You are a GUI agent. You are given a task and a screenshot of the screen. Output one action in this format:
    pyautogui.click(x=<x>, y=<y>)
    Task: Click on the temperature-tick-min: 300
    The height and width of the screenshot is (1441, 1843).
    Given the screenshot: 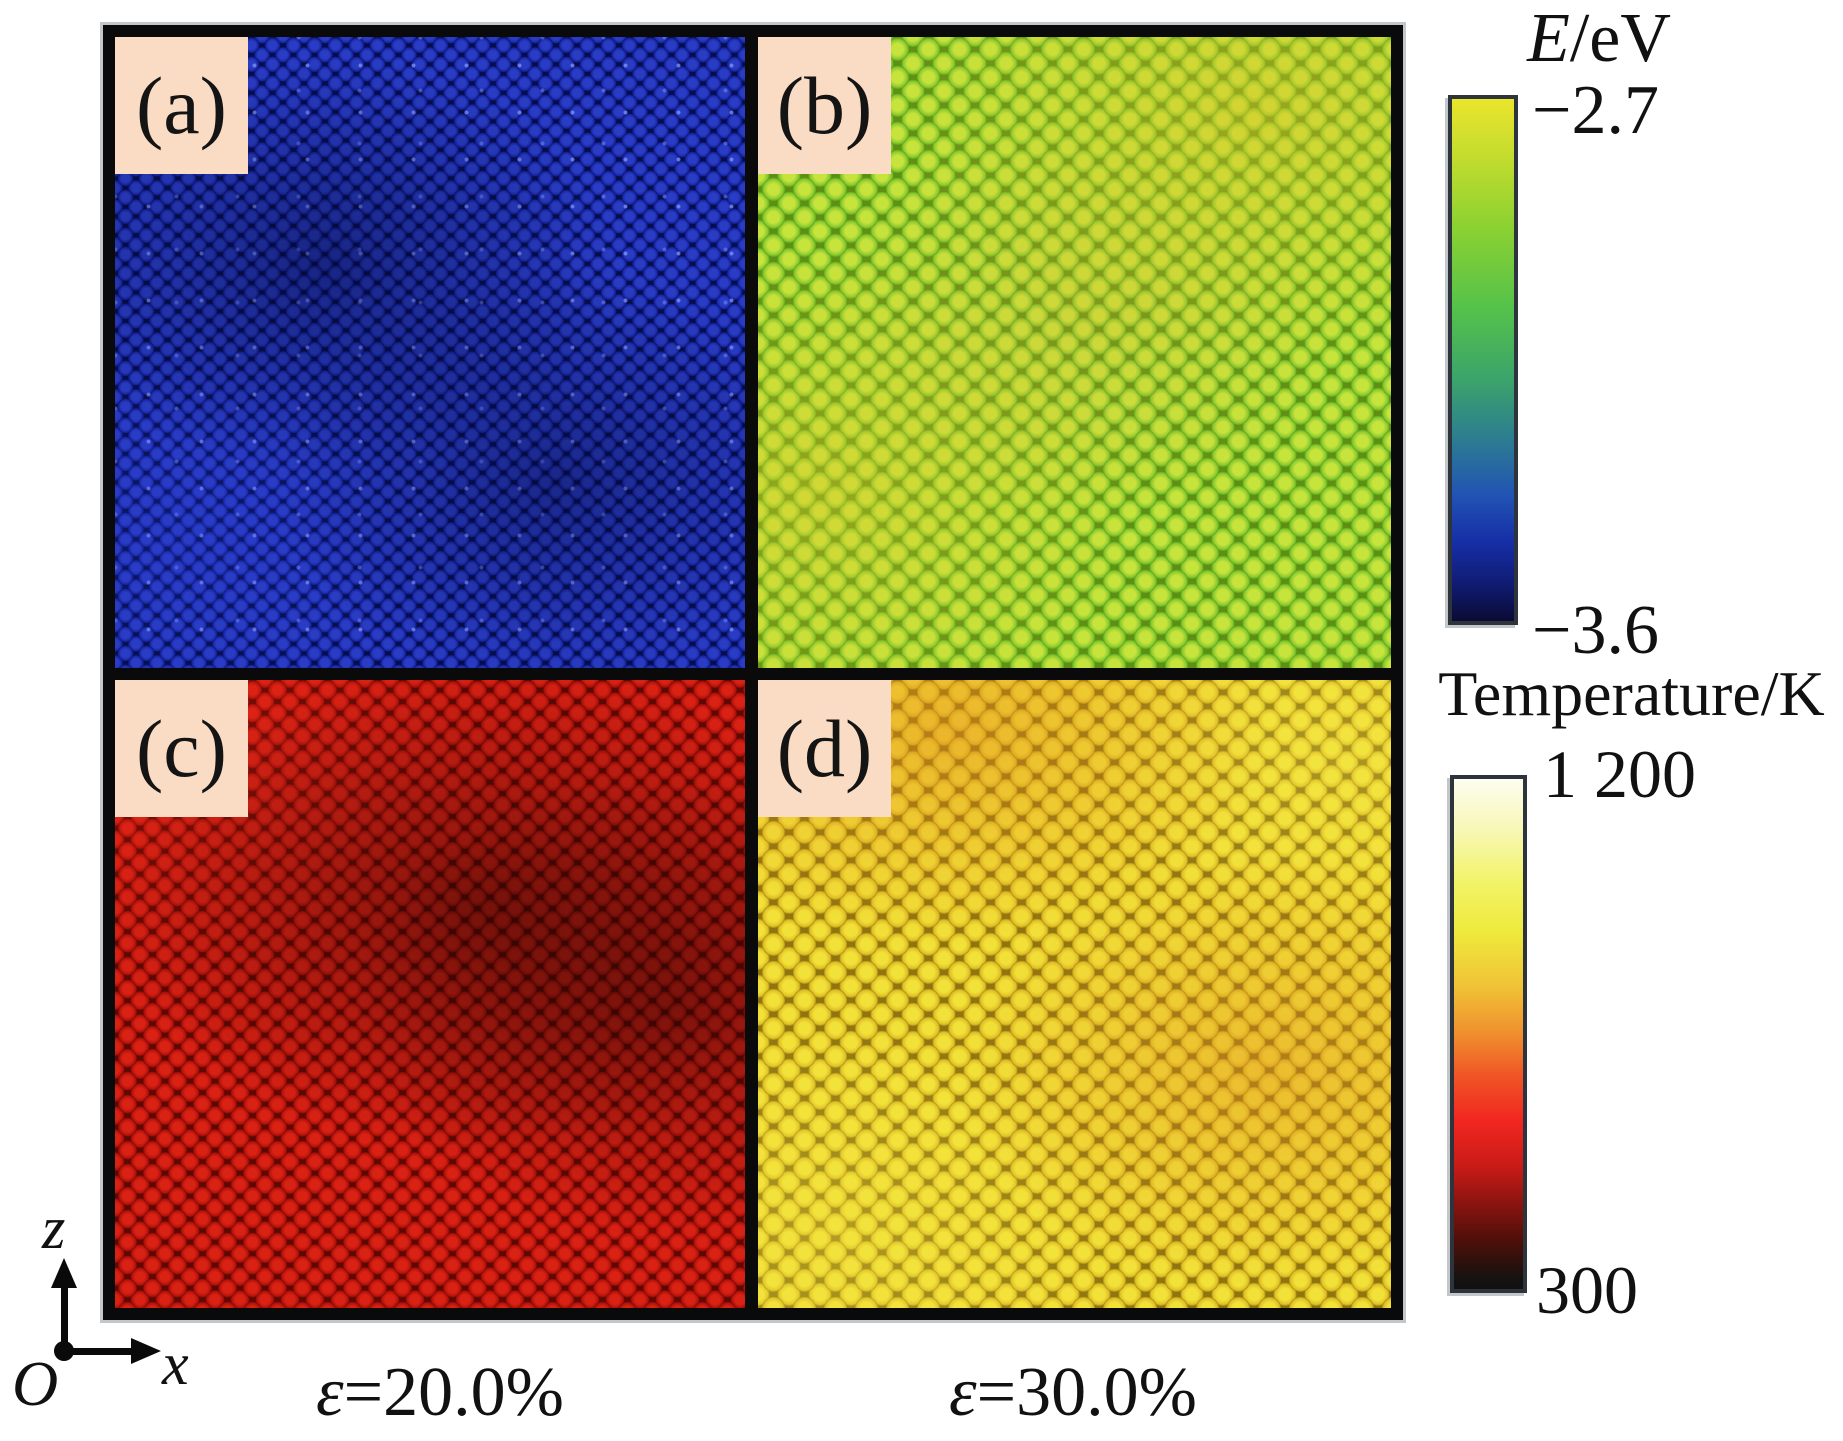 What is the action you would take?
    pyautogui.click(x=1587, y=1290)
    